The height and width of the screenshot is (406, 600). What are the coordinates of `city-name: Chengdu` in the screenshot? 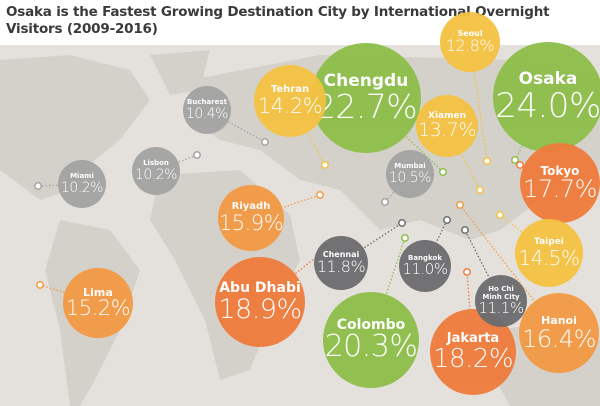 It's located at (366, 80).